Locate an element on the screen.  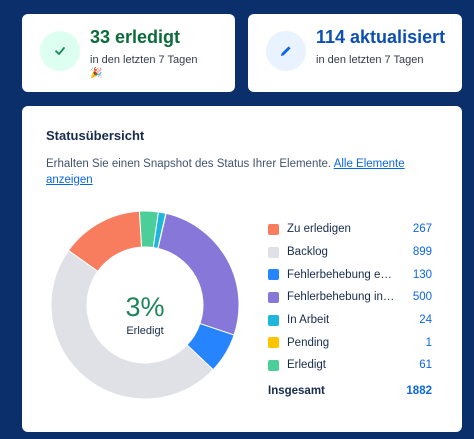
legend-item: Pending 1 is located at coordinates (350, 342).